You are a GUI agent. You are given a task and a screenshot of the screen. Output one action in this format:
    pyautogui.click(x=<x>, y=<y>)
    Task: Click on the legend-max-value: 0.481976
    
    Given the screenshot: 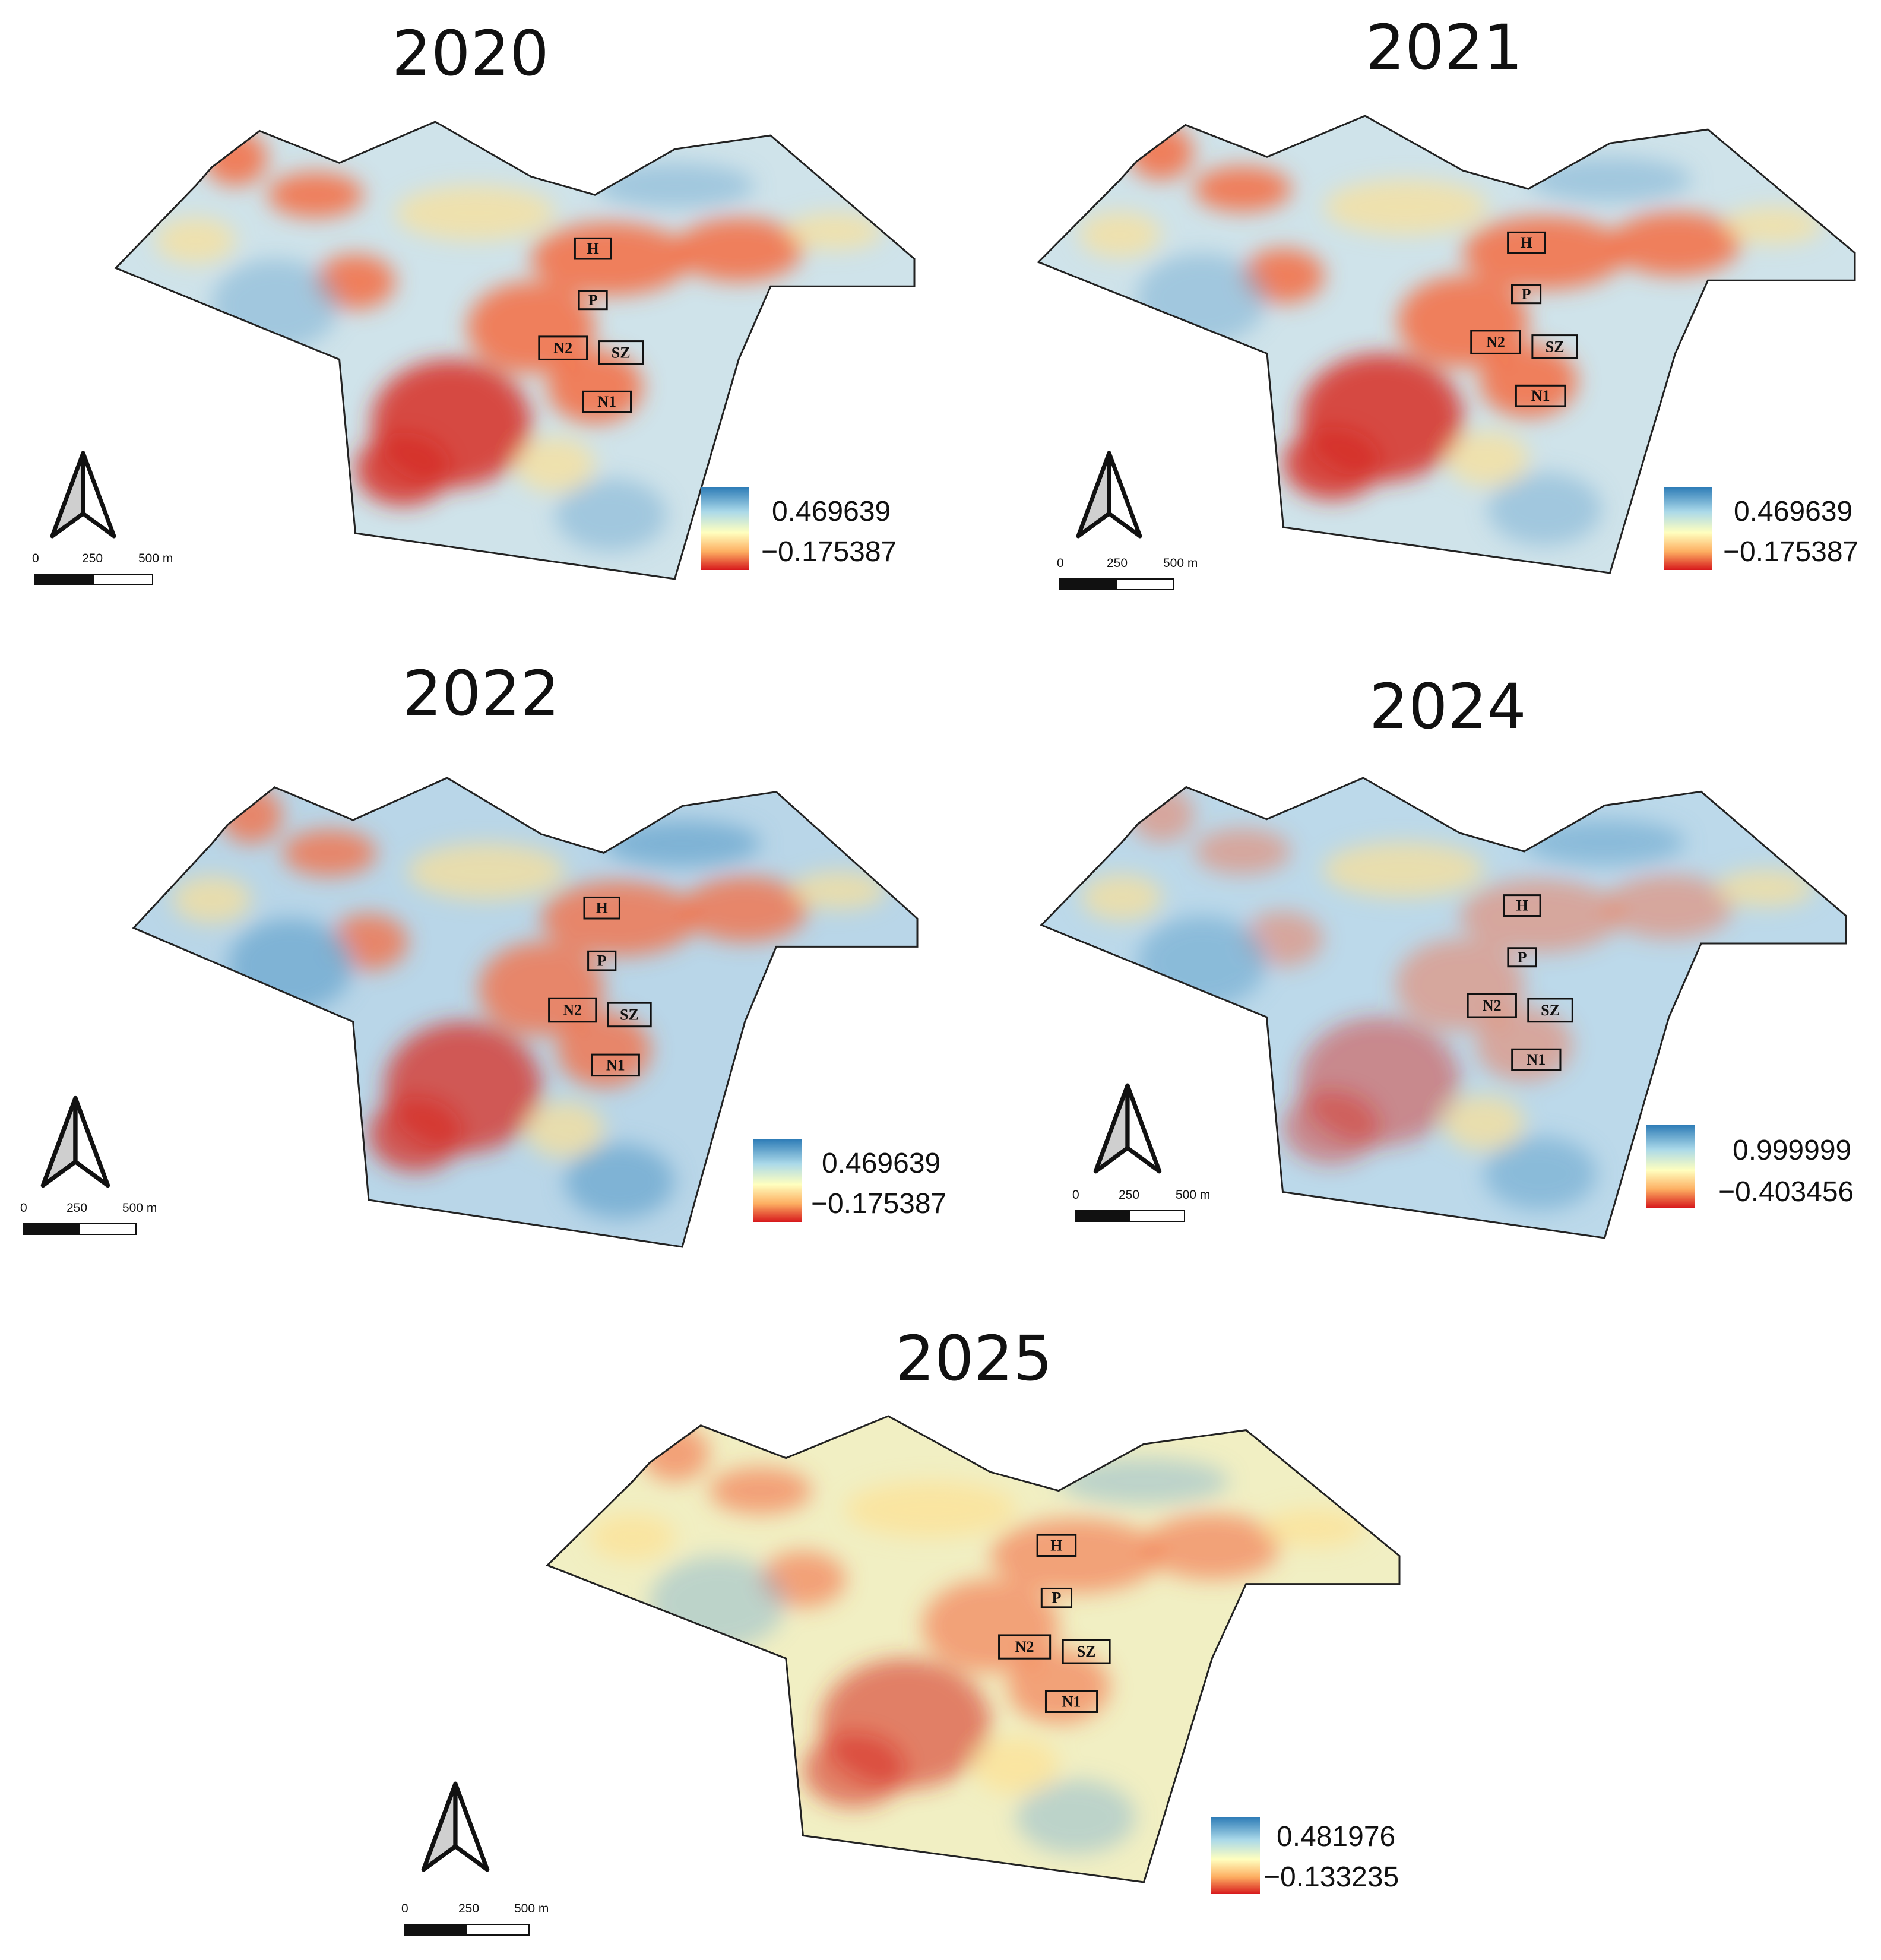 What is the action you would take?
    pyautogui.click(x=1336, y=1837)
    